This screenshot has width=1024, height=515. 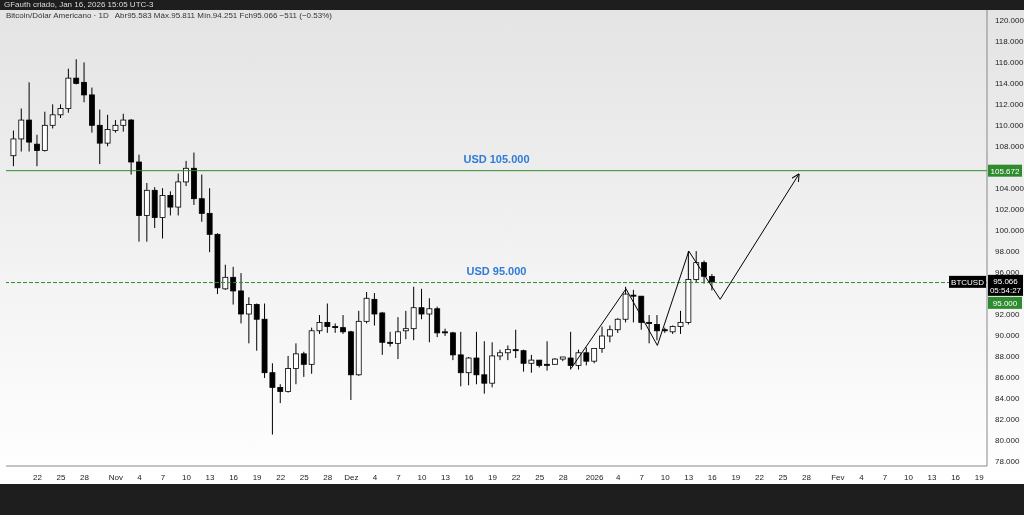 I want to click on y-tick-label: 82.000, so click(x=1008, y=419).